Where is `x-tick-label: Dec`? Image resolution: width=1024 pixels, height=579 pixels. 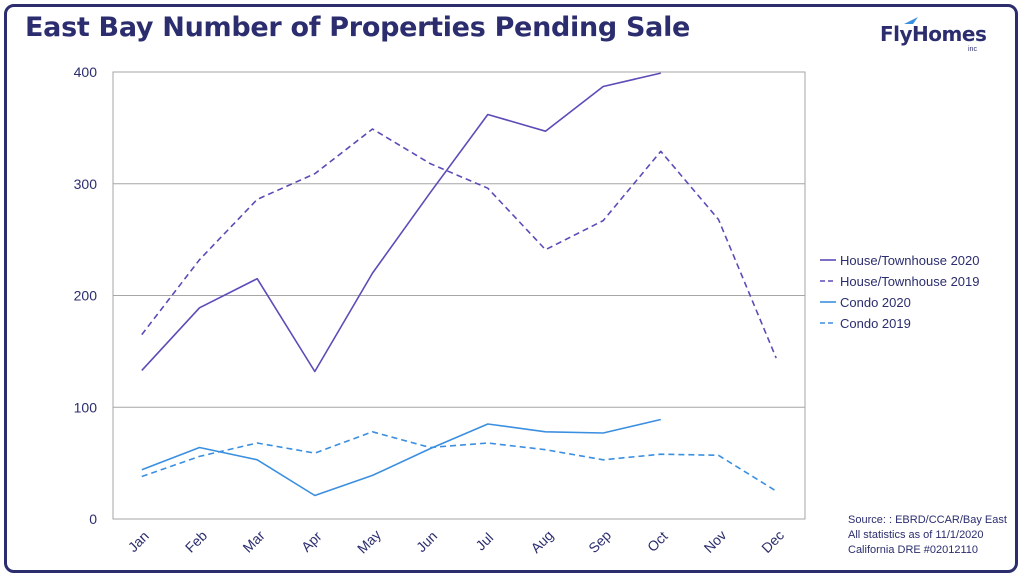 x-tick-label: Dec is located at coordinates (772, 541).